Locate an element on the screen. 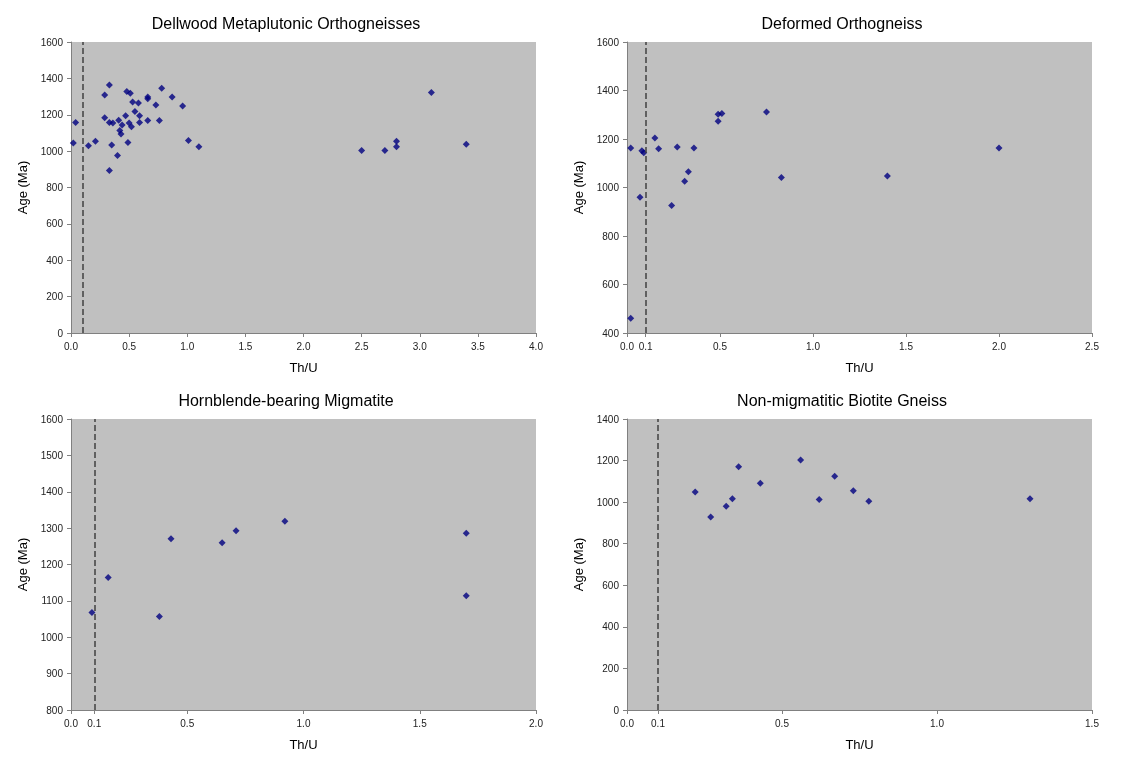 This screenshot has height=771, width=1128. chart-title: Dellwood Metaplutonic Orthogneisses is located at coordinates (286, 23).